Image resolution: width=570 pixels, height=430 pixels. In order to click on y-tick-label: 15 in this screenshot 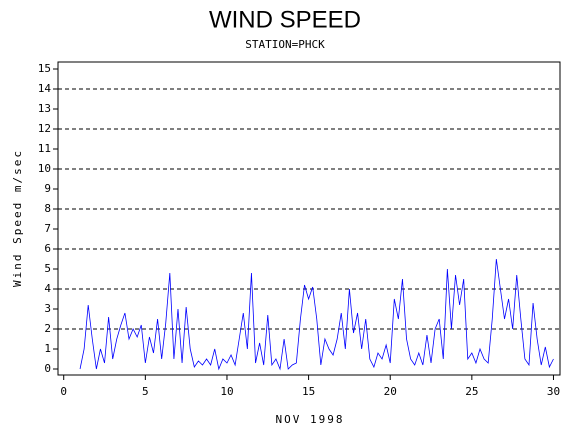, I will do `click(44, 68)`.